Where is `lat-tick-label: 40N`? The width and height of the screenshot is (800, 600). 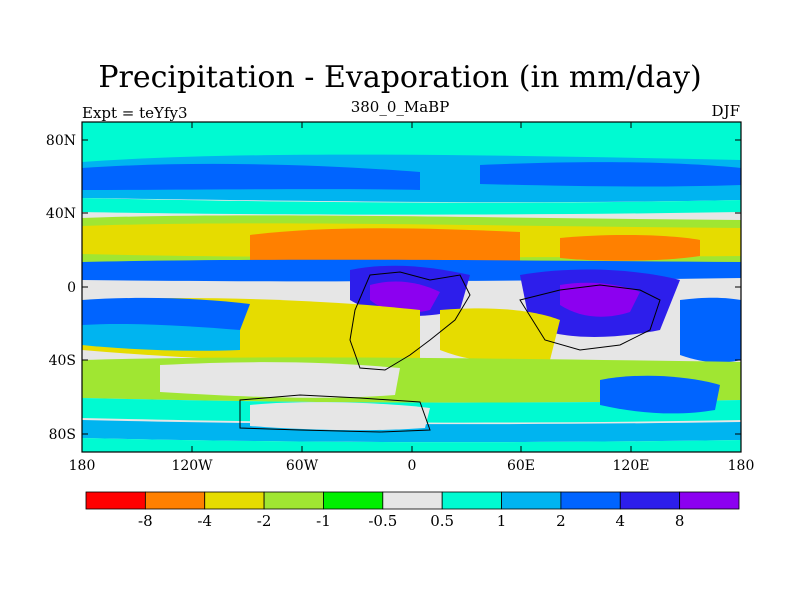 lat-tick-label: 40N is located at coordinates (61, 214).